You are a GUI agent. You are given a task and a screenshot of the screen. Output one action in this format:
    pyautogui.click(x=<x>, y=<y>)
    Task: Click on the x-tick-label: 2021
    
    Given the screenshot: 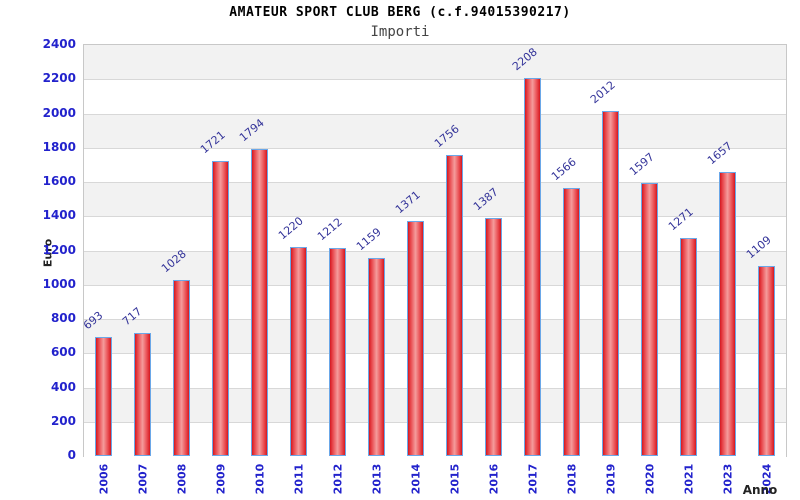 What is the action you would take?
    pyautogui.click(x=688, y=479)
    